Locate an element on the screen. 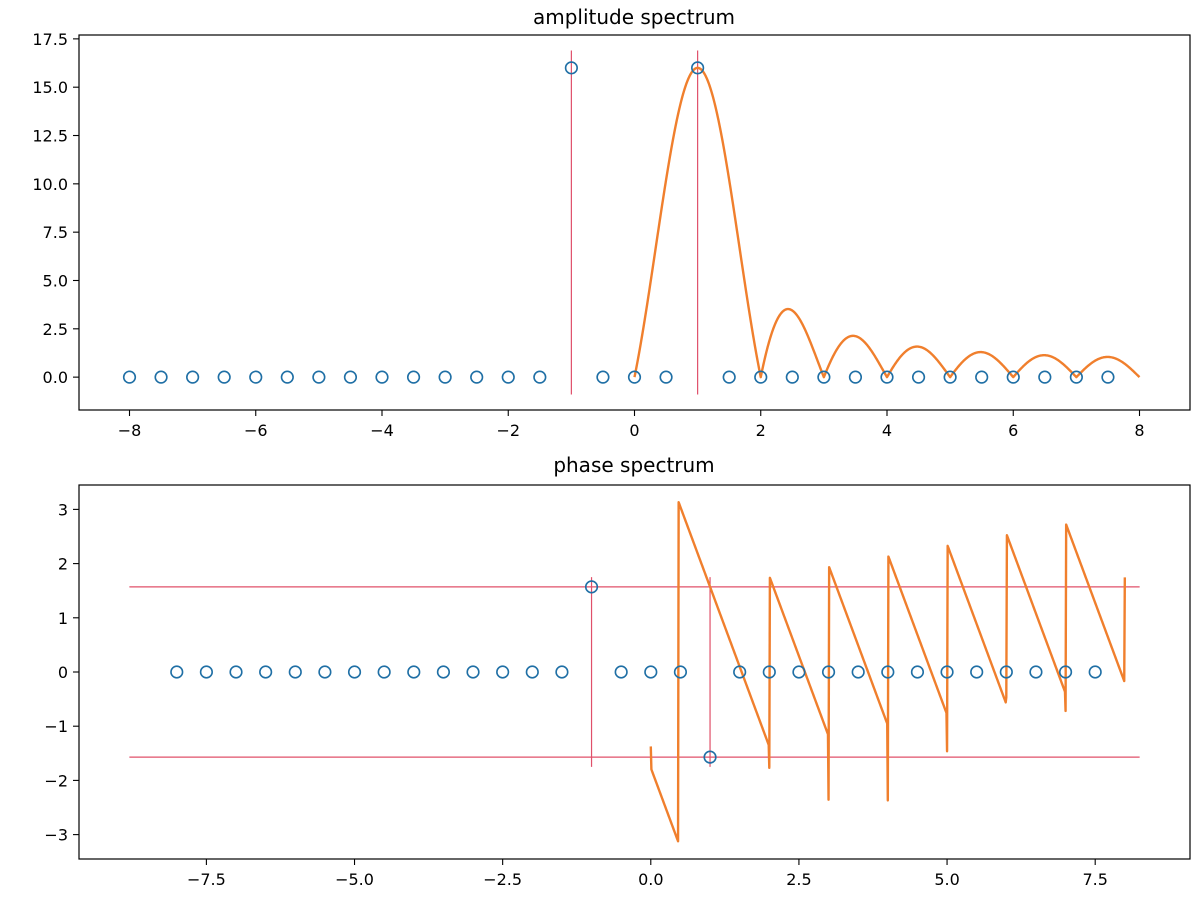 The width and height of the screenshot is (1200, 906). amplitude-x-tick-label-6: 4 is located at coordinates (887, 430).